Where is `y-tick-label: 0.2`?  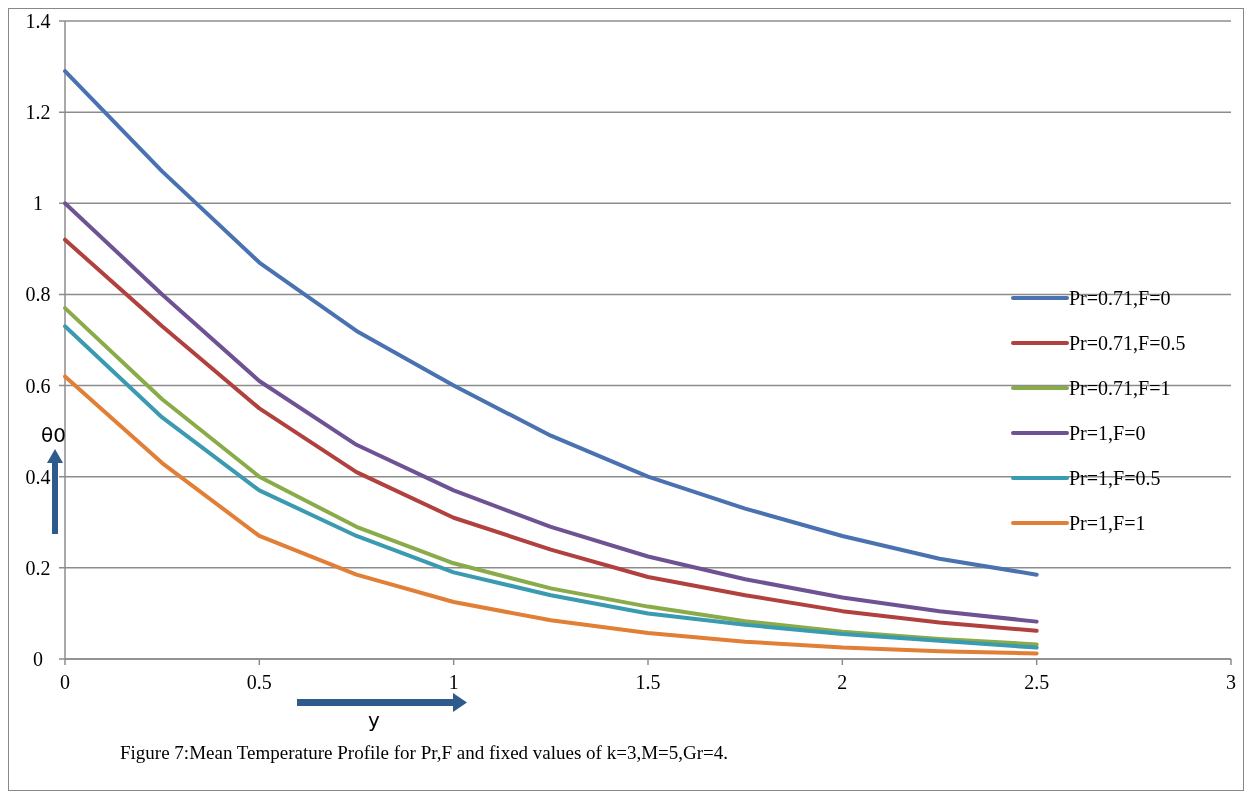
y-tick-label: 0.2 is located at coordinates (38, 567).